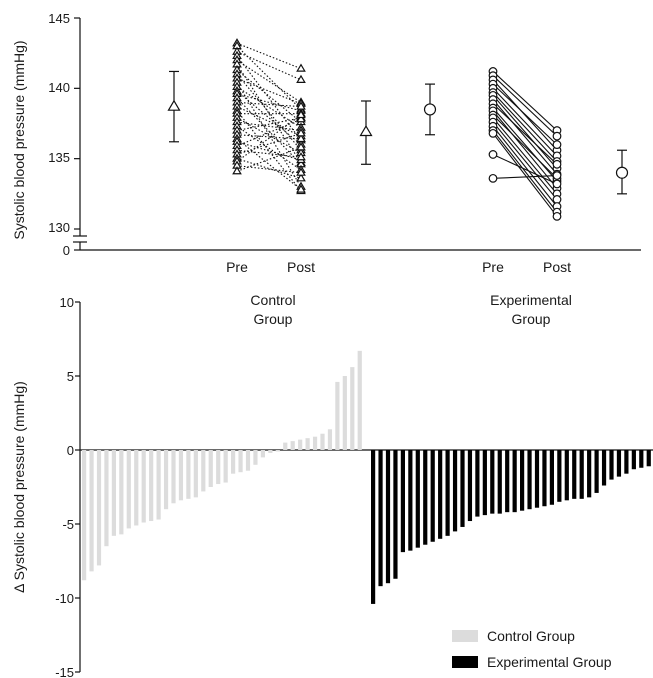 This screenshot has width=653, height=678. What do you see at coordinates (64, 671) in the screenshot?
I see `bottom-y-tick-label: -15` at bounding box center [64, 671].